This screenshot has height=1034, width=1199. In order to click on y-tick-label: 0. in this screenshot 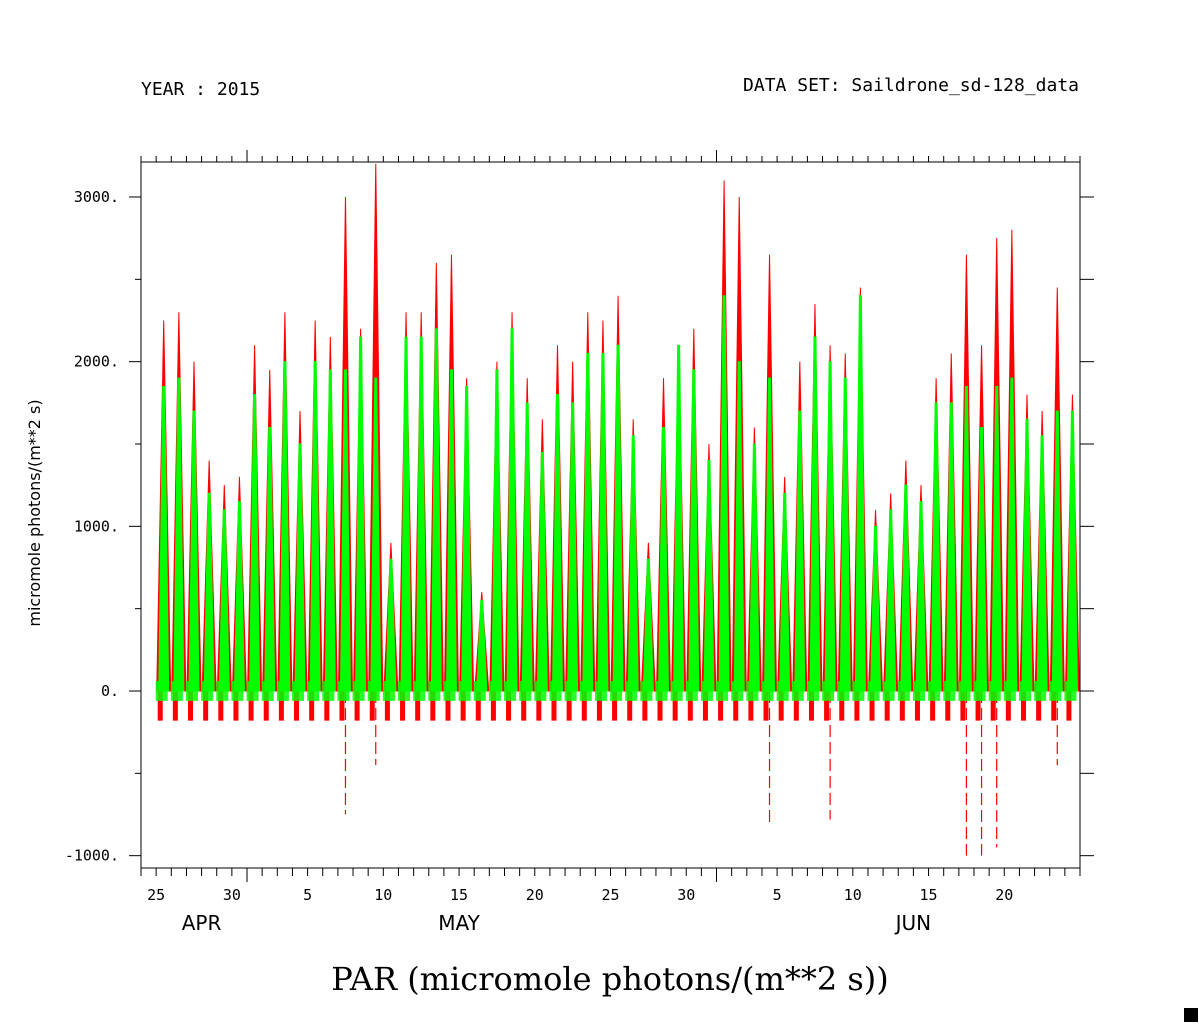, I will do `click(110, 691)`.